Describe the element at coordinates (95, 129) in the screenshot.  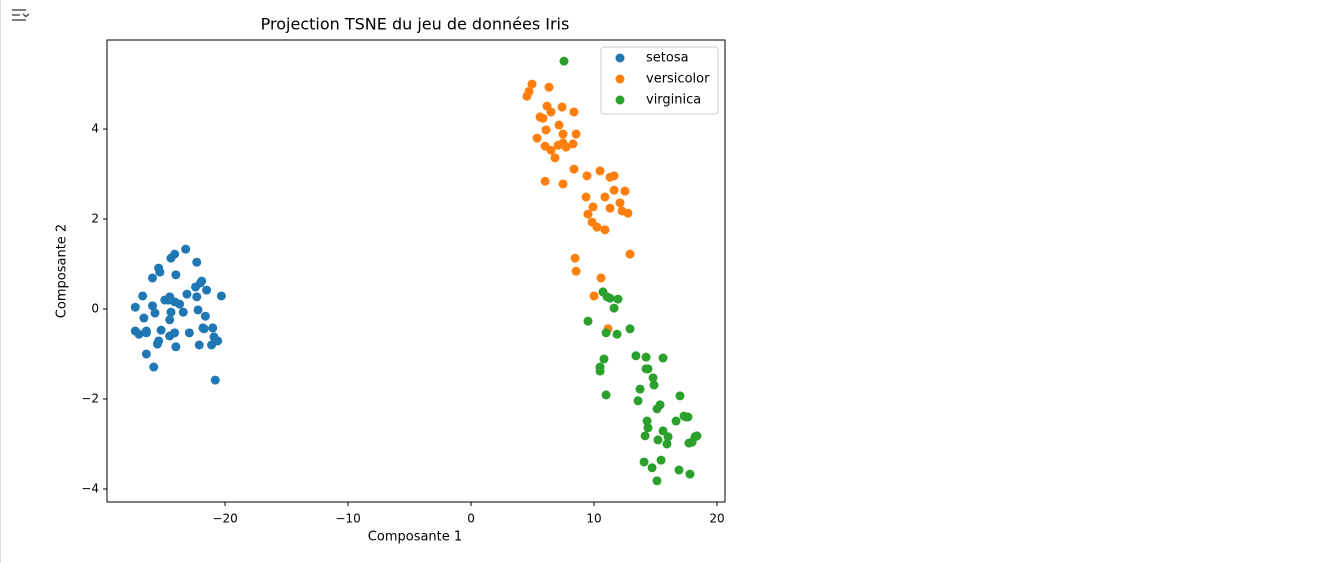
I see `y-tick-label: 4` at that location.